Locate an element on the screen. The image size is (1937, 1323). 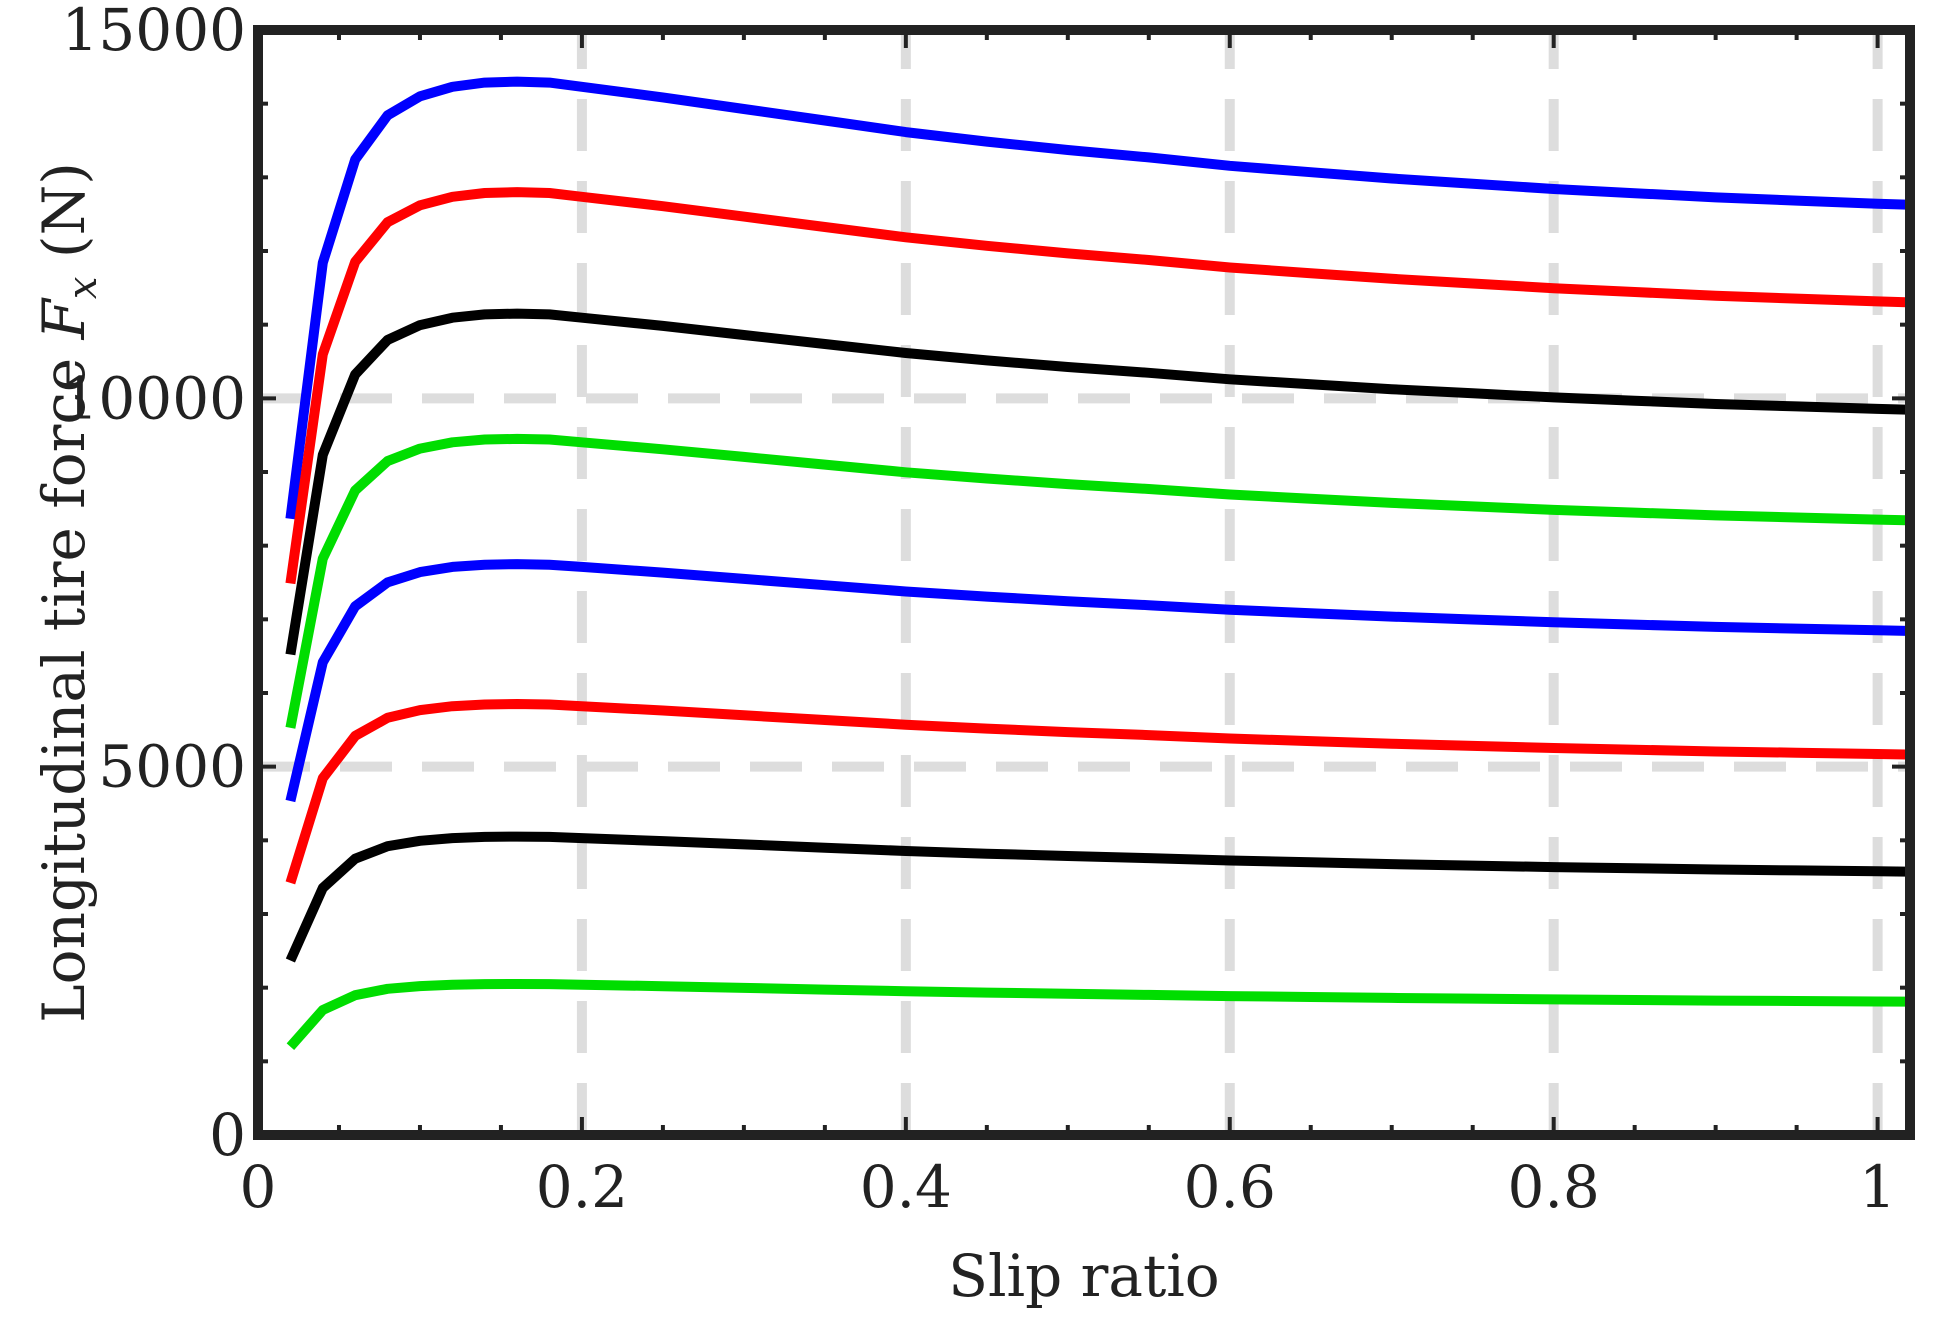
y-tick-label: 15000 is located at coordinates (153, 32).